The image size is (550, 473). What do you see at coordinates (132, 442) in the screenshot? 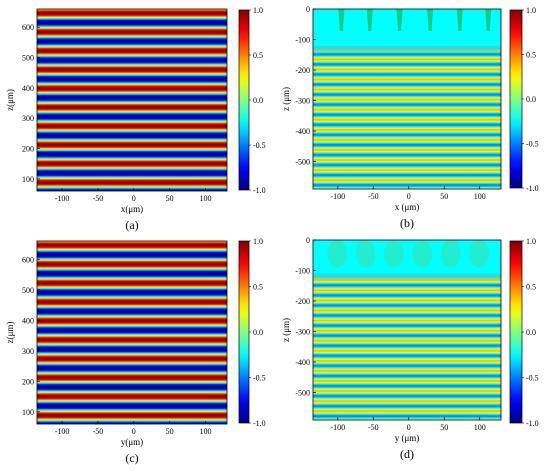
I see `x-axis-label: y(μm)` at bounding box center [132, 442].